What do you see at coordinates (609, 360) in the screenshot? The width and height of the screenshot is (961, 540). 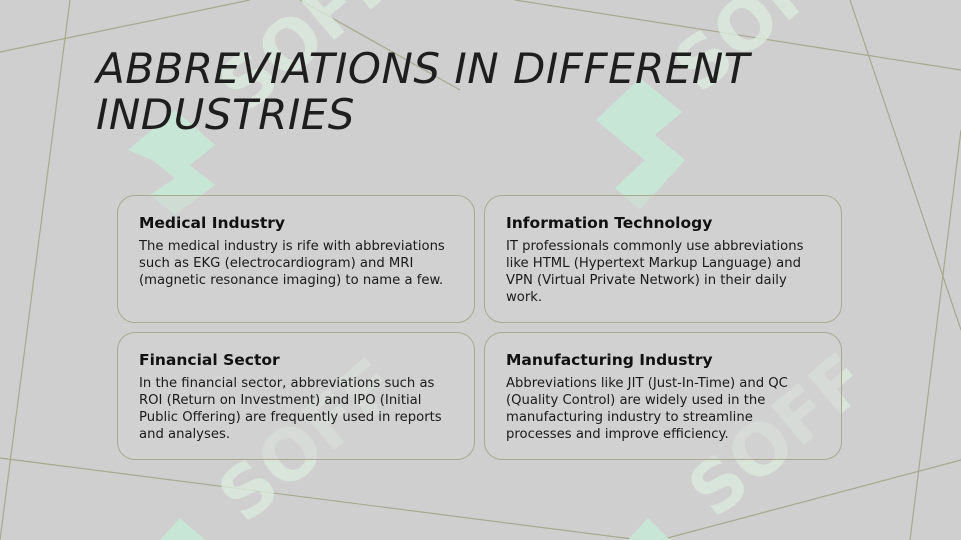 I see `card-heading: Manufacturing Industry` at bounding box center [609, 360].